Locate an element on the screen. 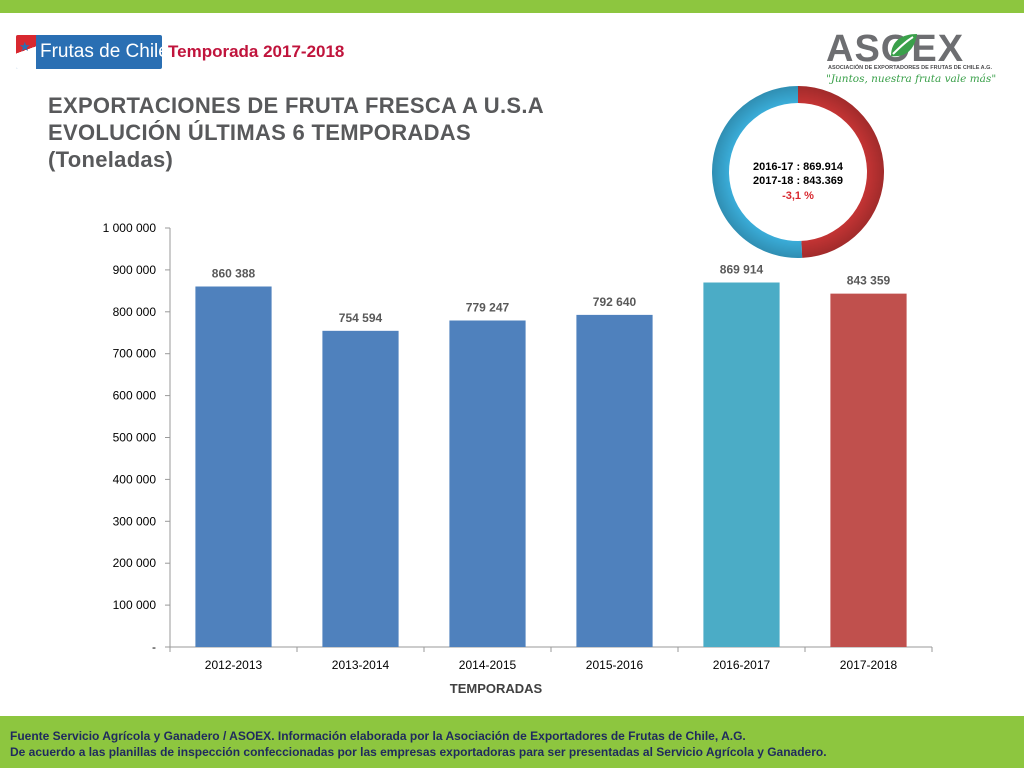 The width and height of the screenshot is (1024, 768). top-accent-bar is located at coordinates (512, 6).